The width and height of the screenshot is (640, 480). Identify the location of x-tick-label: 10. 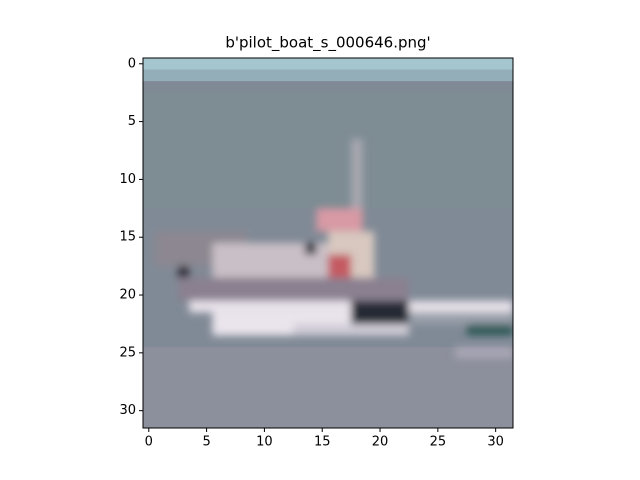
(264, 442).